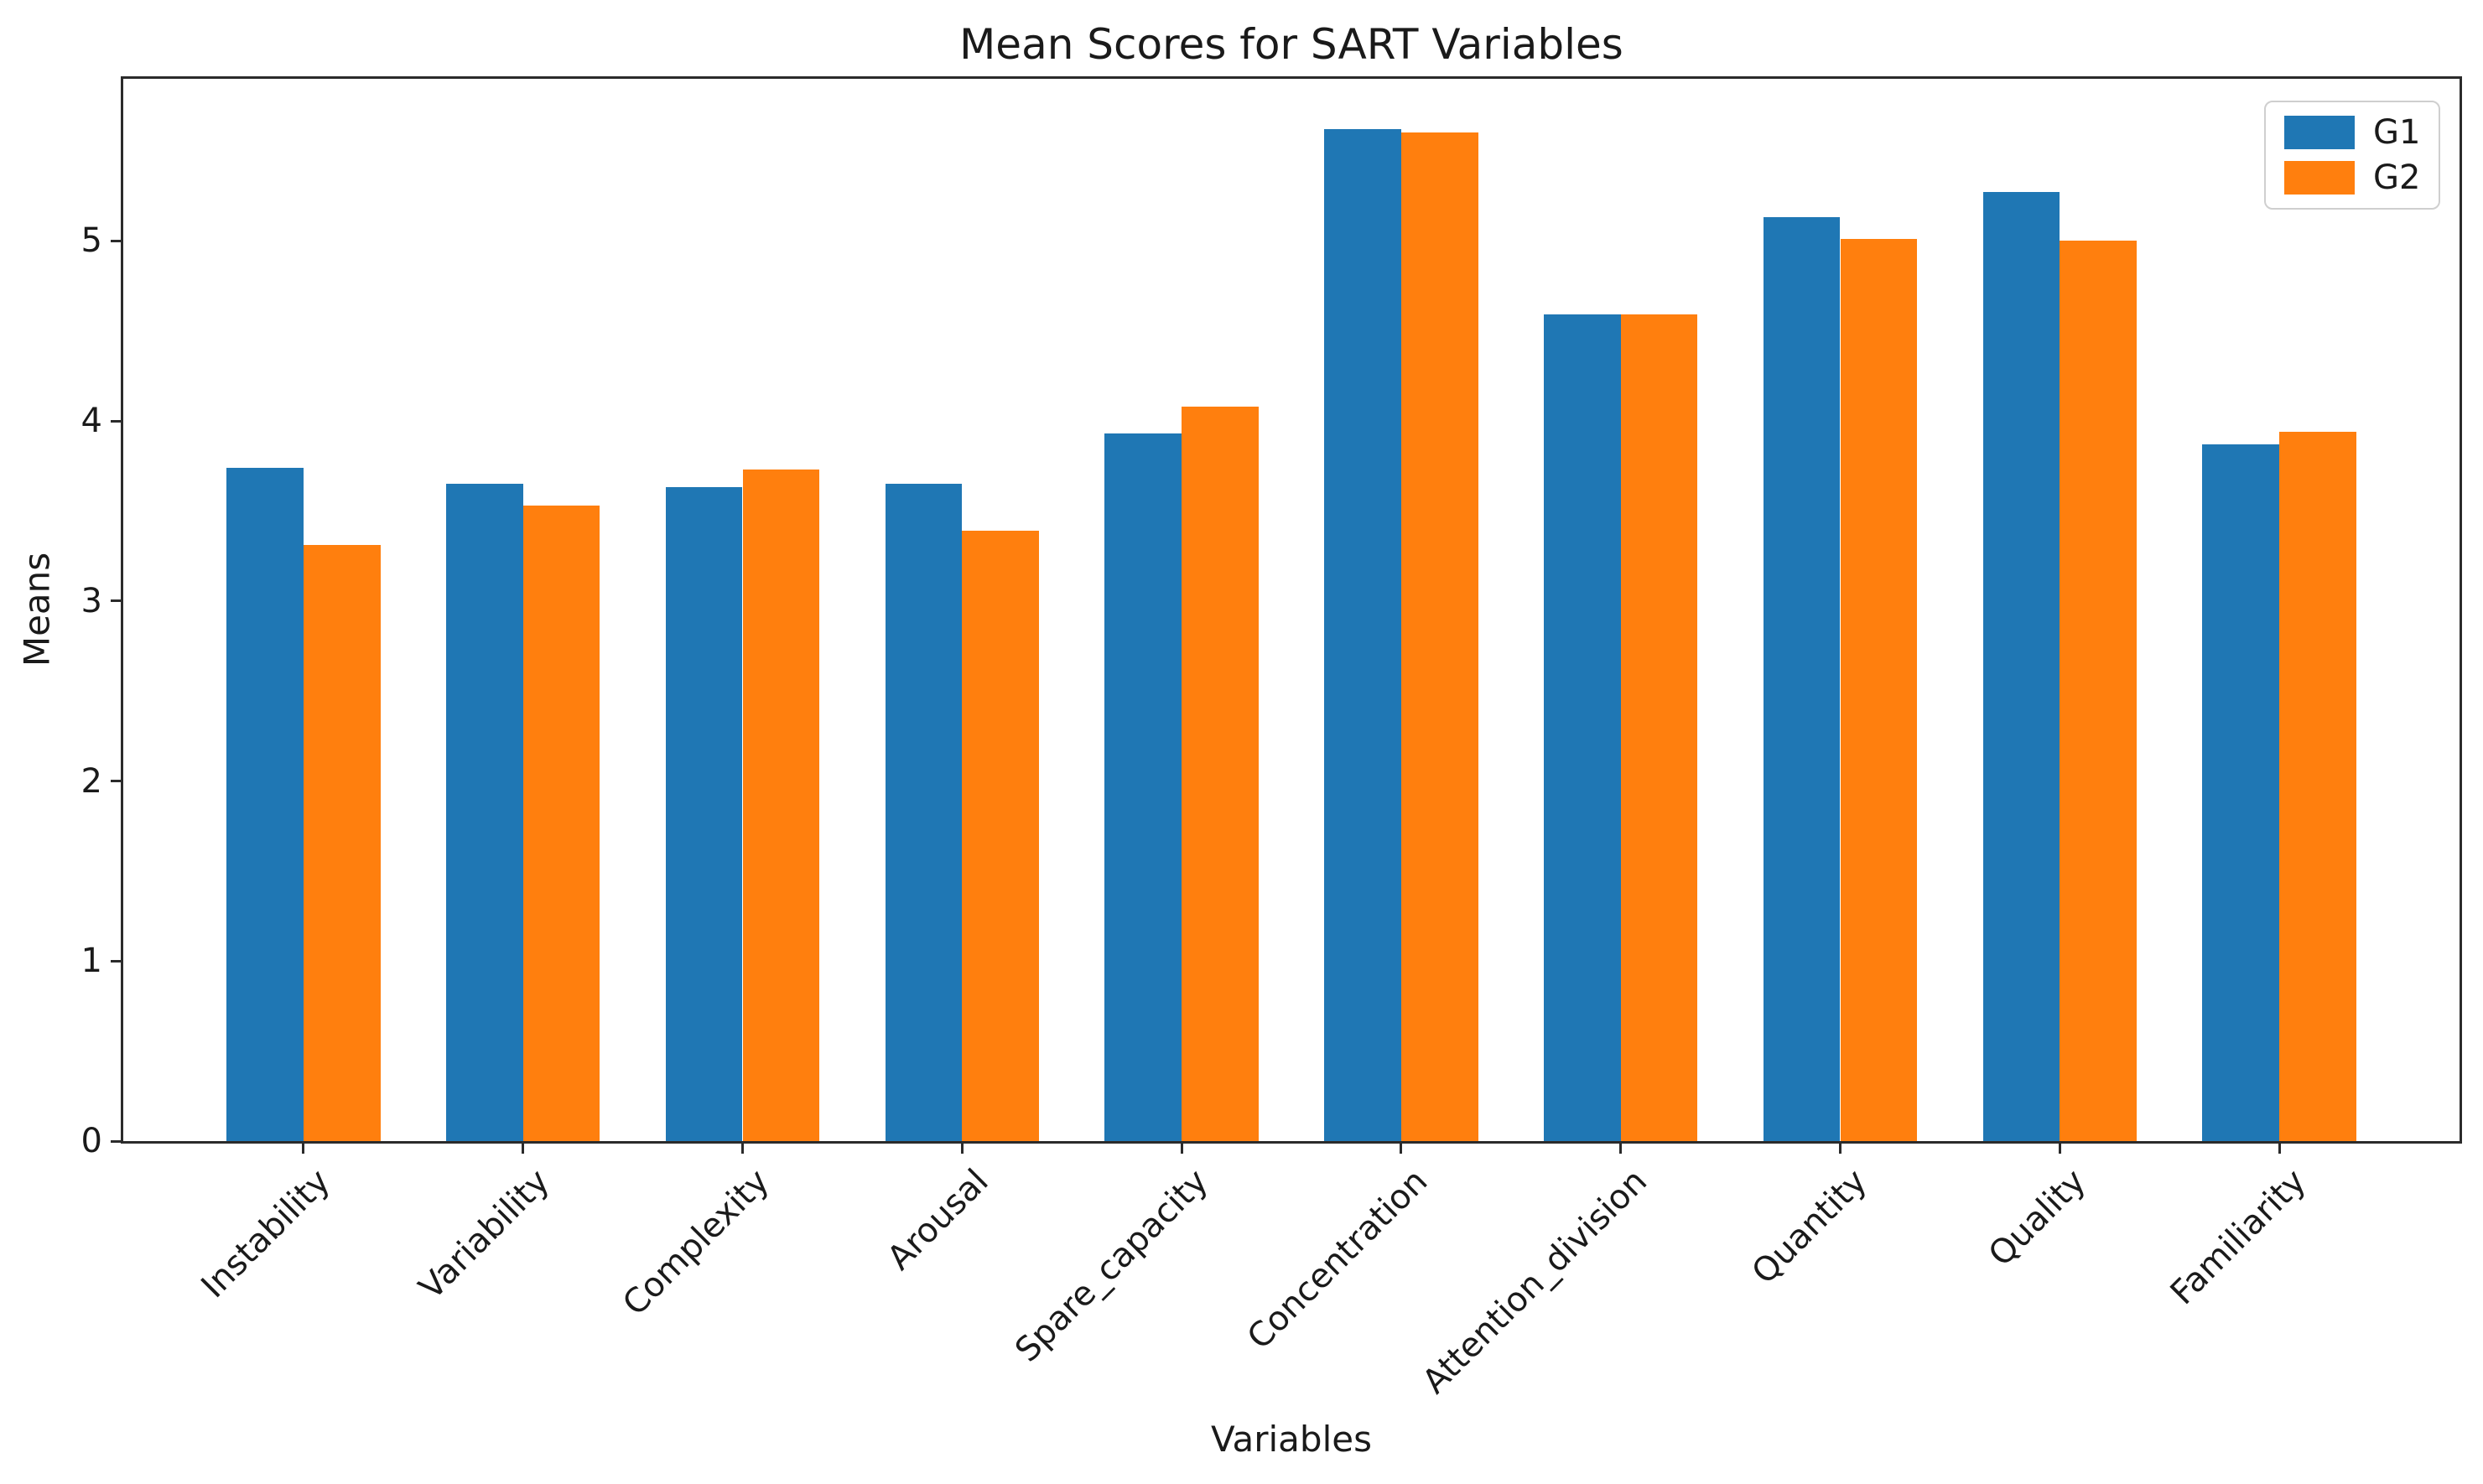 The width and height of the screenshot is (2483, 1484). Describe the element at coordinates (2320, 132) in the screenshot. I see `legend-swatch-g1` at that location.